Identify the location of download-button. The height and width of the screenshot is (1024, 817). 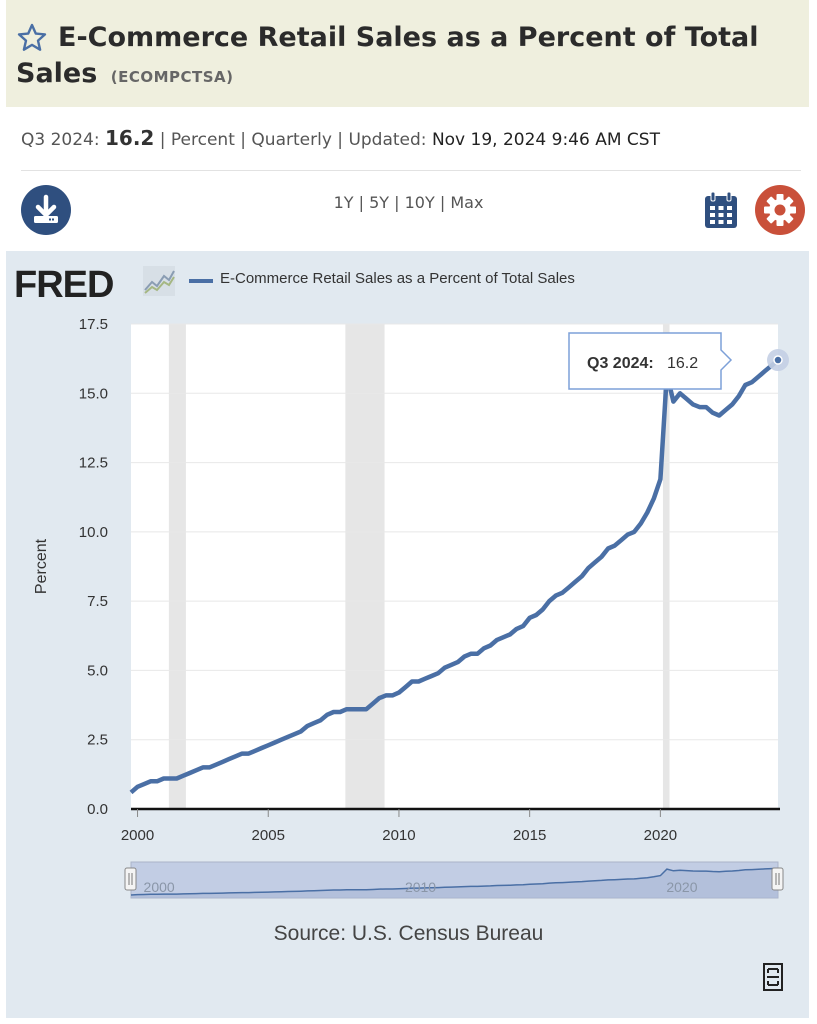
(46, 210).